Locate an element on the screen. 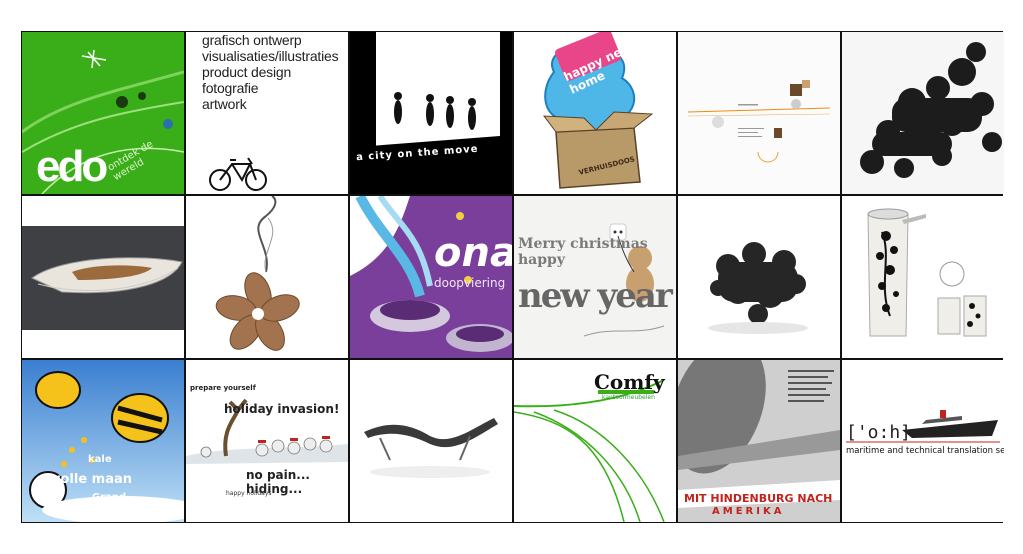 The image size is (1023, 554). tile-black-ornament is located at coordinates (923, 113).